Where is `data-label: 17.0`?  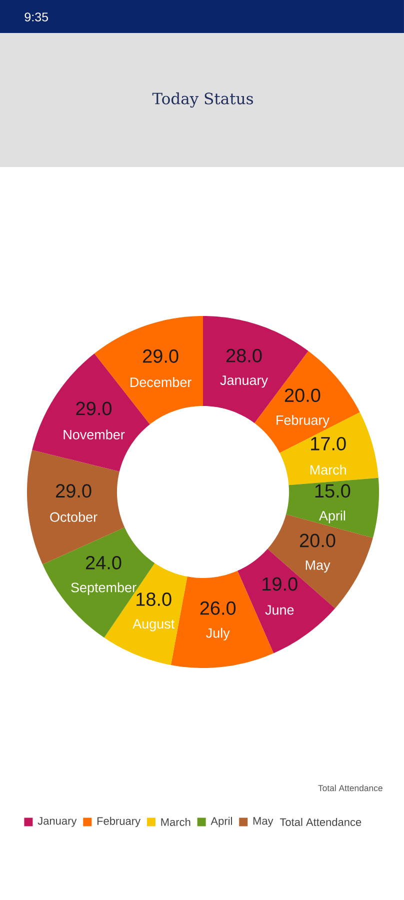 data-label: 17.0 is located at coordinates (328, 443).